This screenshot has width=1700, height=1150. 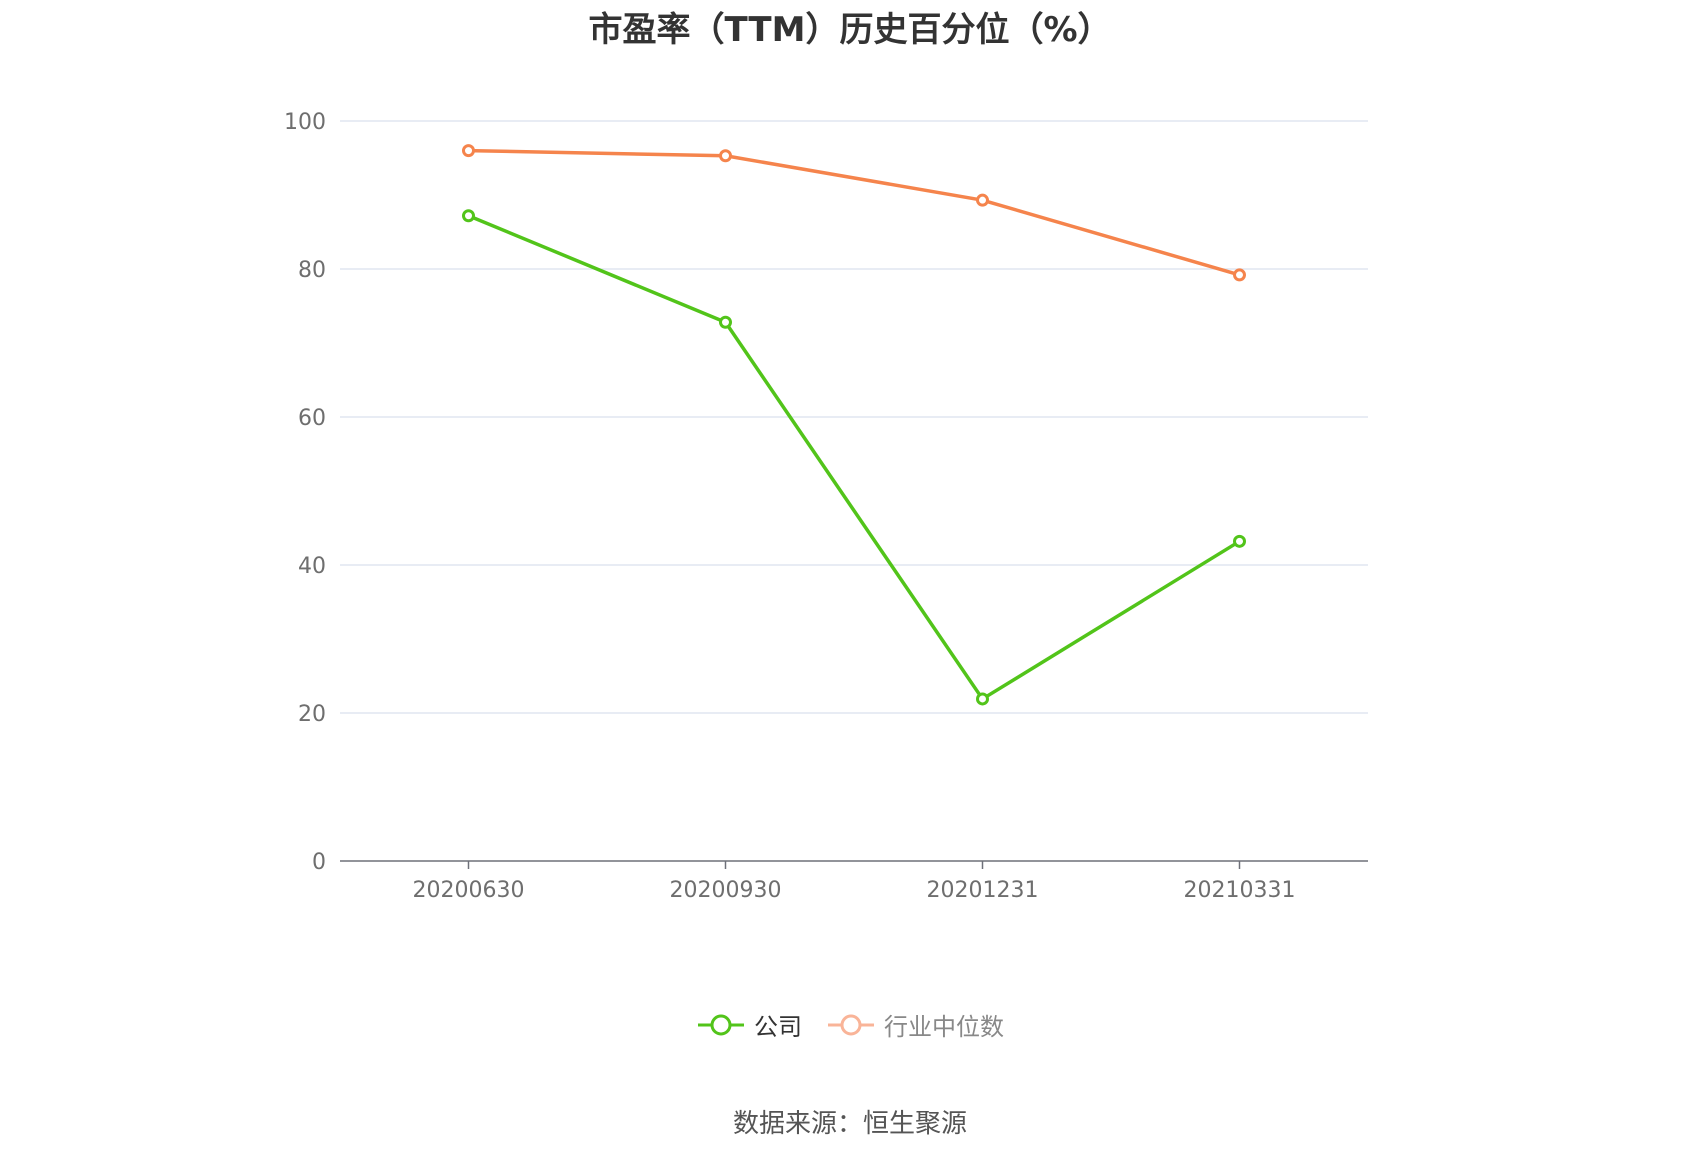 I want to click on x-tick-label: 20200930, so click(x=726, y=890).